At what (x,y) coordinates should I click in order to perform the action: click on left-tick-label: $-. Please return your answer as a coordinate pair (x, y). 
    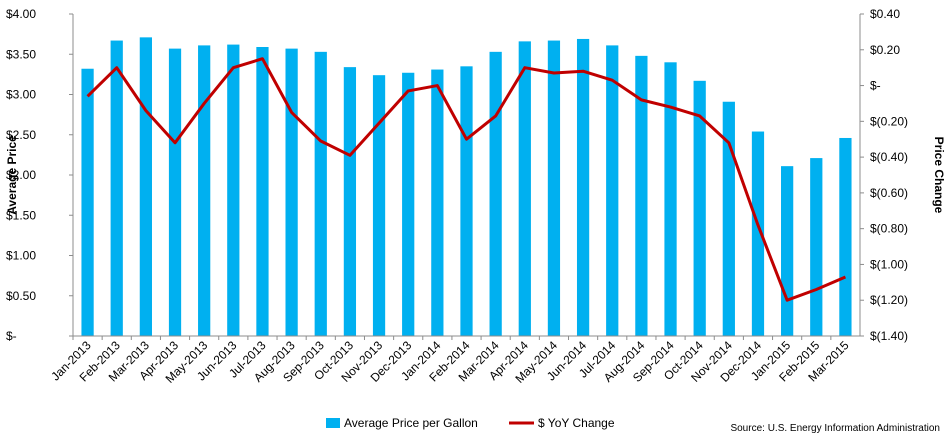
    Looking at the image, I should click on (11, 336).